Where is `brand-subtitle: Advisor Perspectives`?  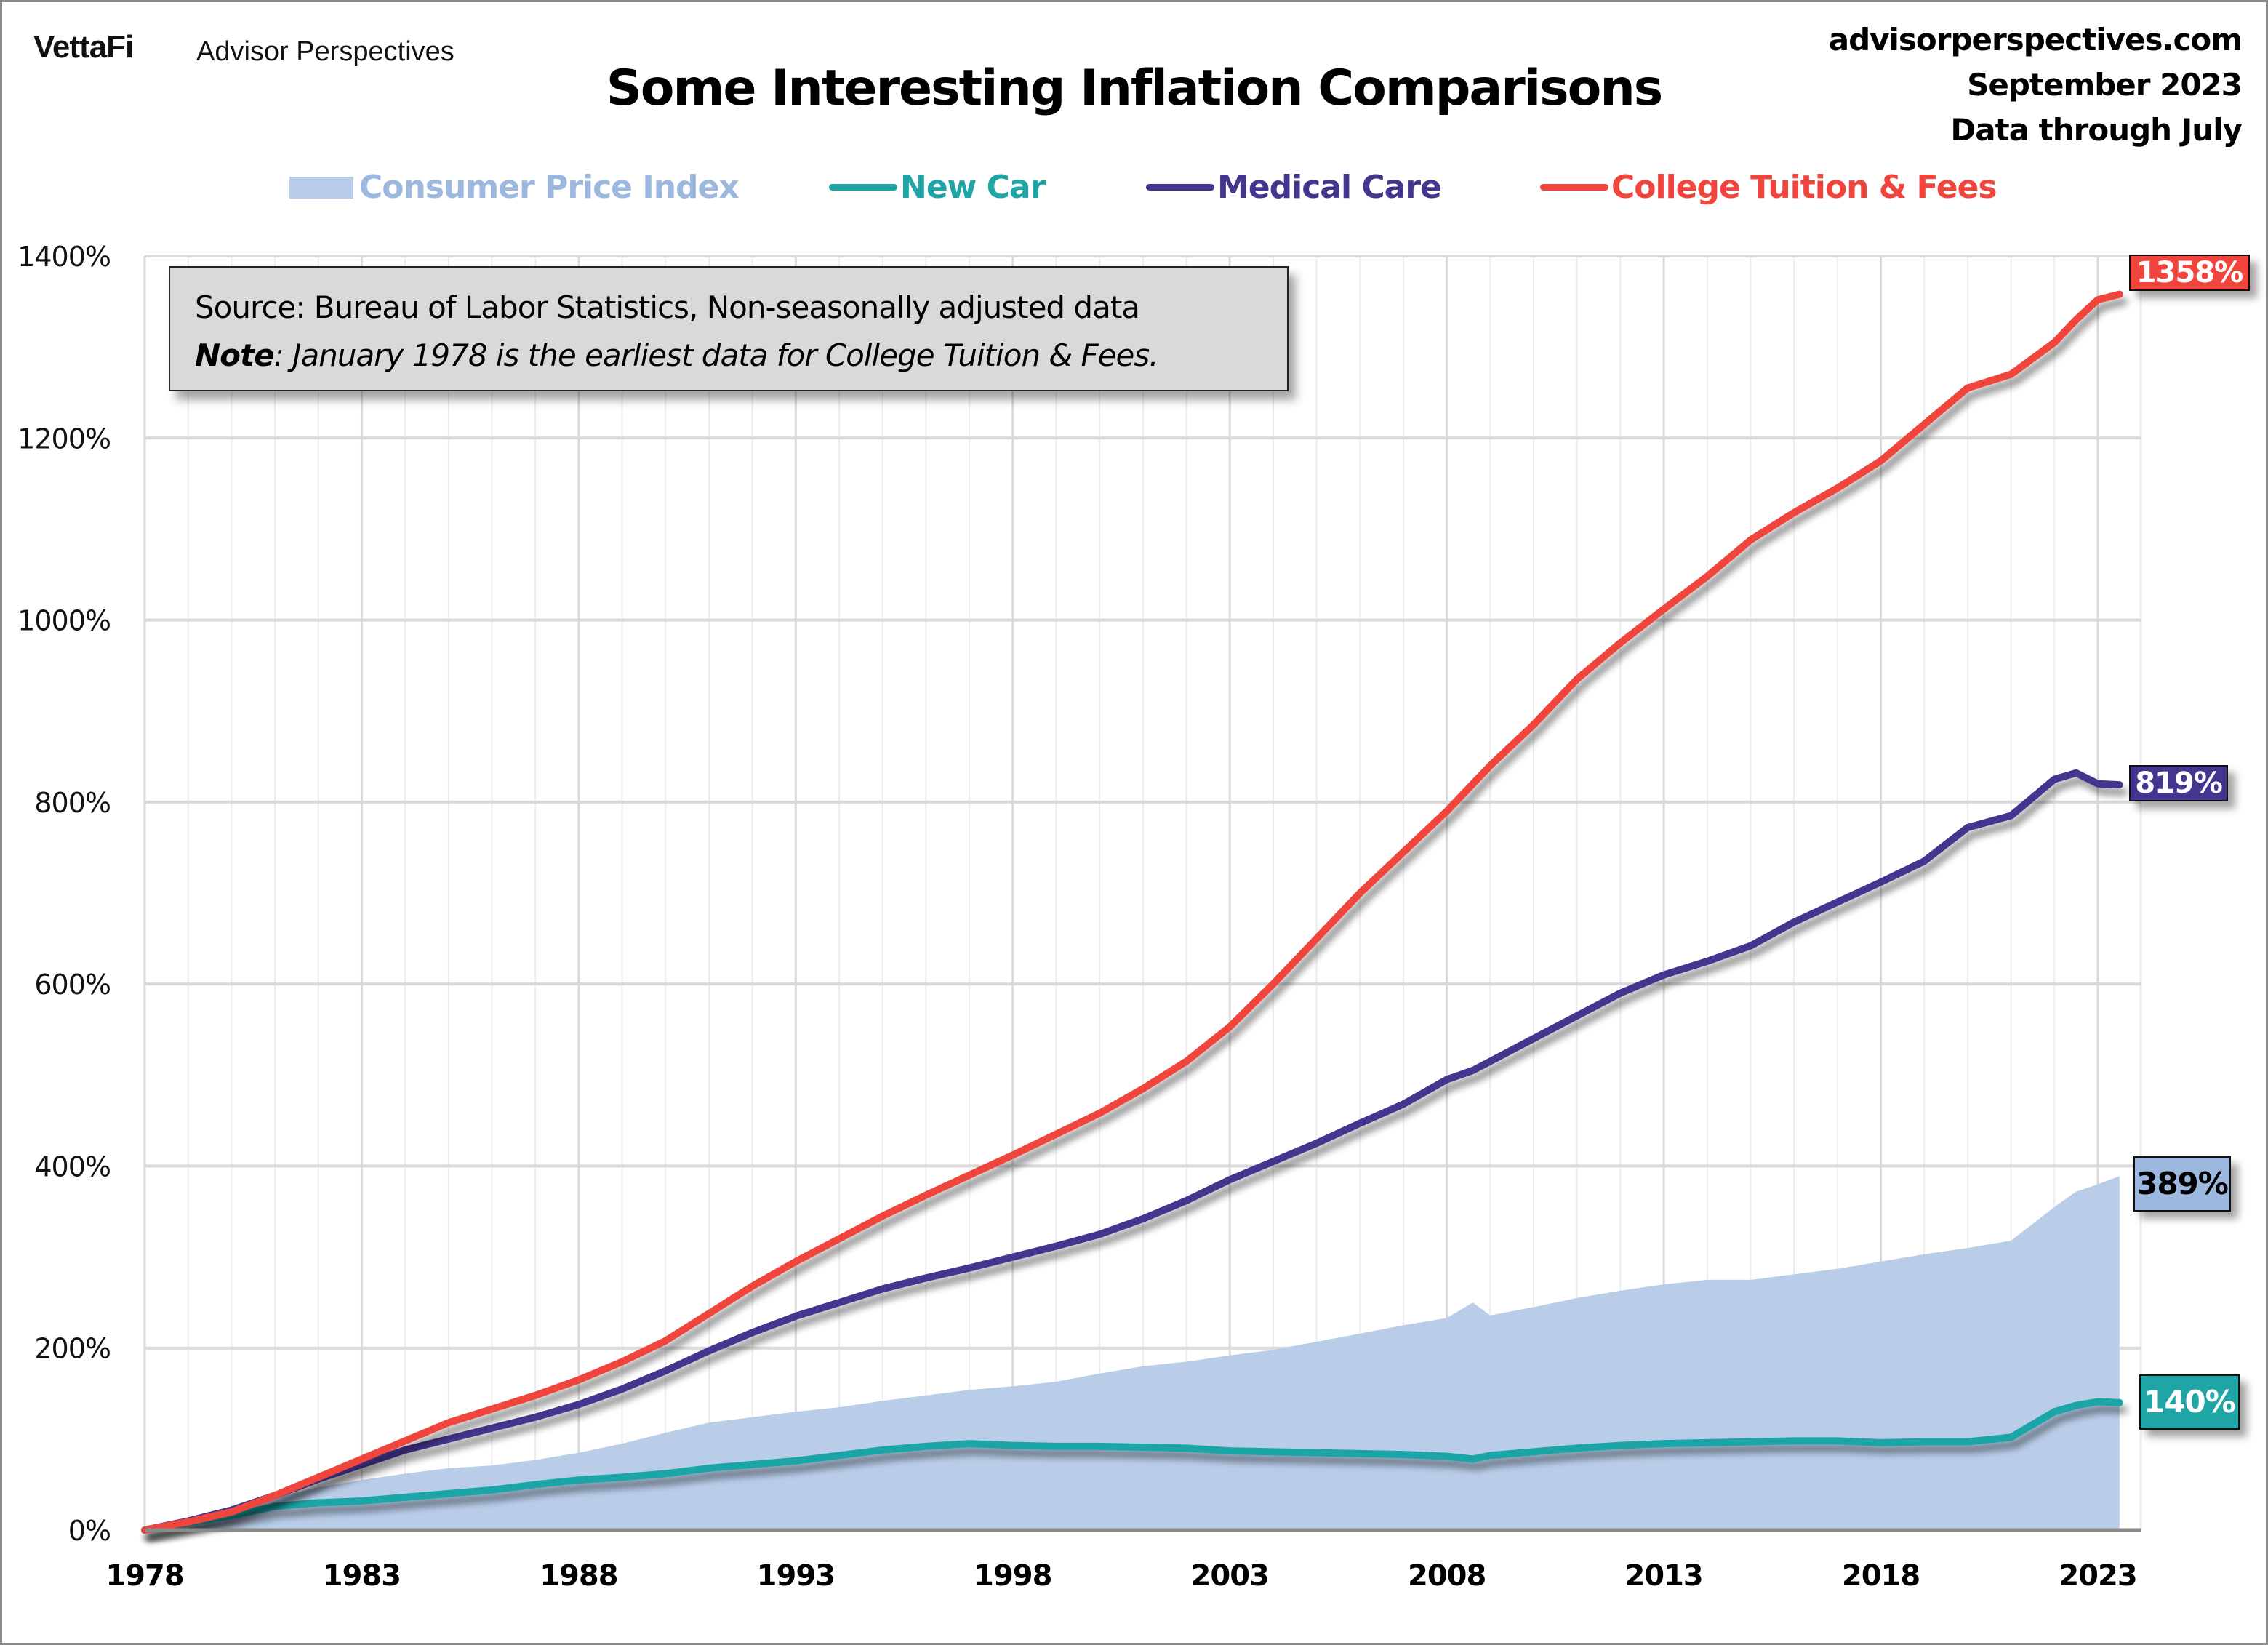 brand-subtitle: Advisor Perspectives is located at coordinates (325, 51).